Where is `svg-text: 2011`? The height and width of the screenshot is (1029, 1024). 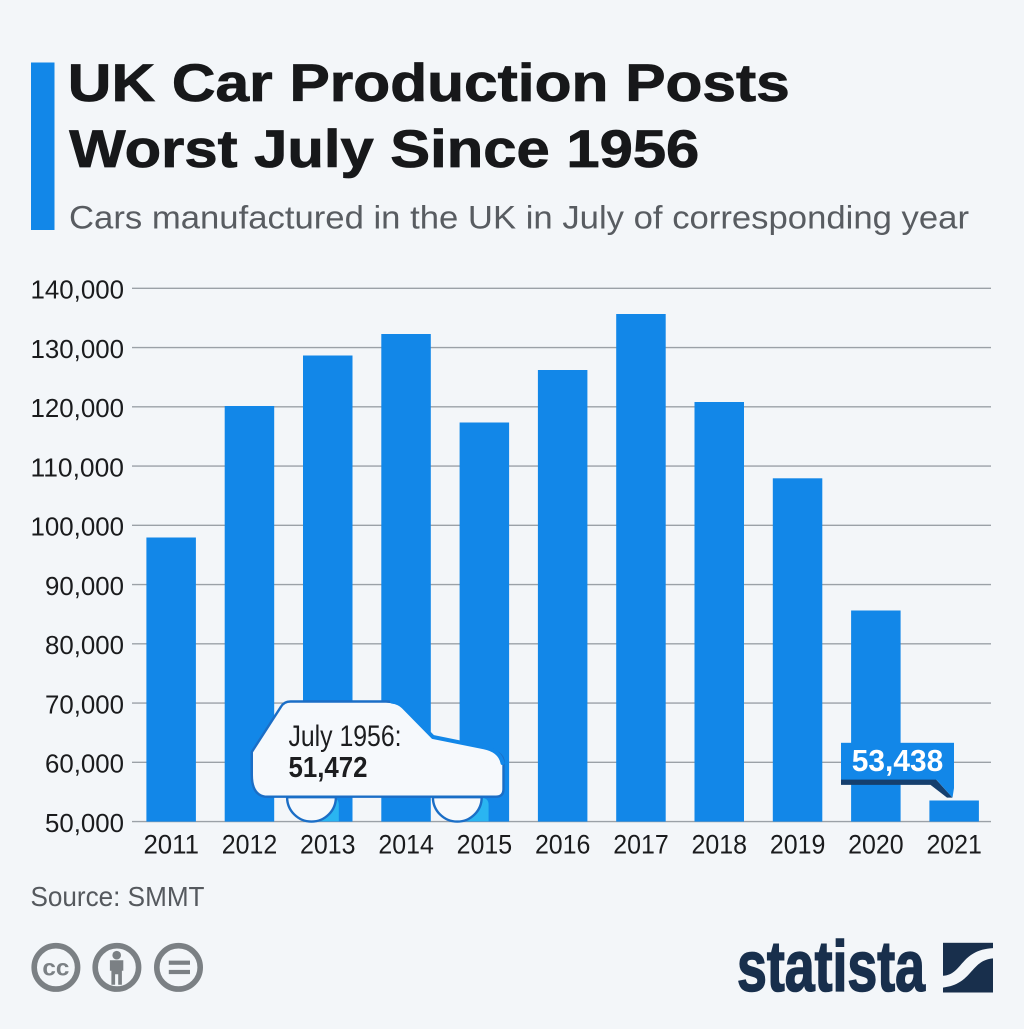 svg-text: 2011 is located at coordinates (171, 845).